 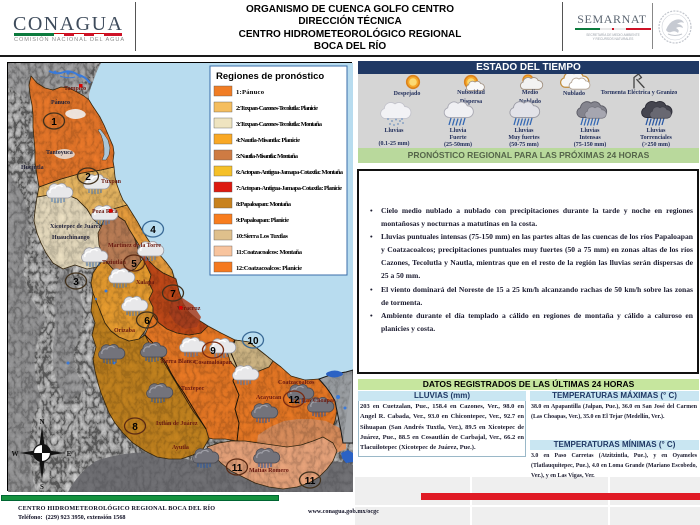 I want to click on svg-text: 7, so click(x=173, y=294).